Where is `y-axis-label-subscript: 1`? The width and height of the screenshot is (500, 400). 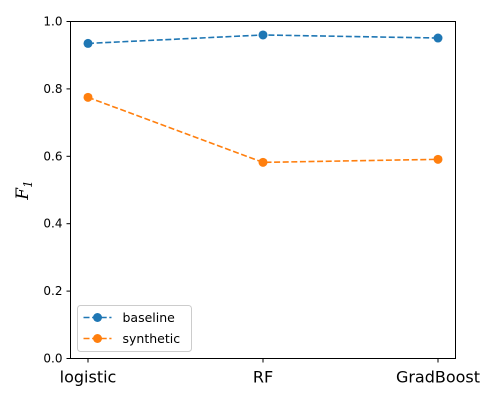 y-axis-label-subscript: 1 is located at coordinates (28, 184).